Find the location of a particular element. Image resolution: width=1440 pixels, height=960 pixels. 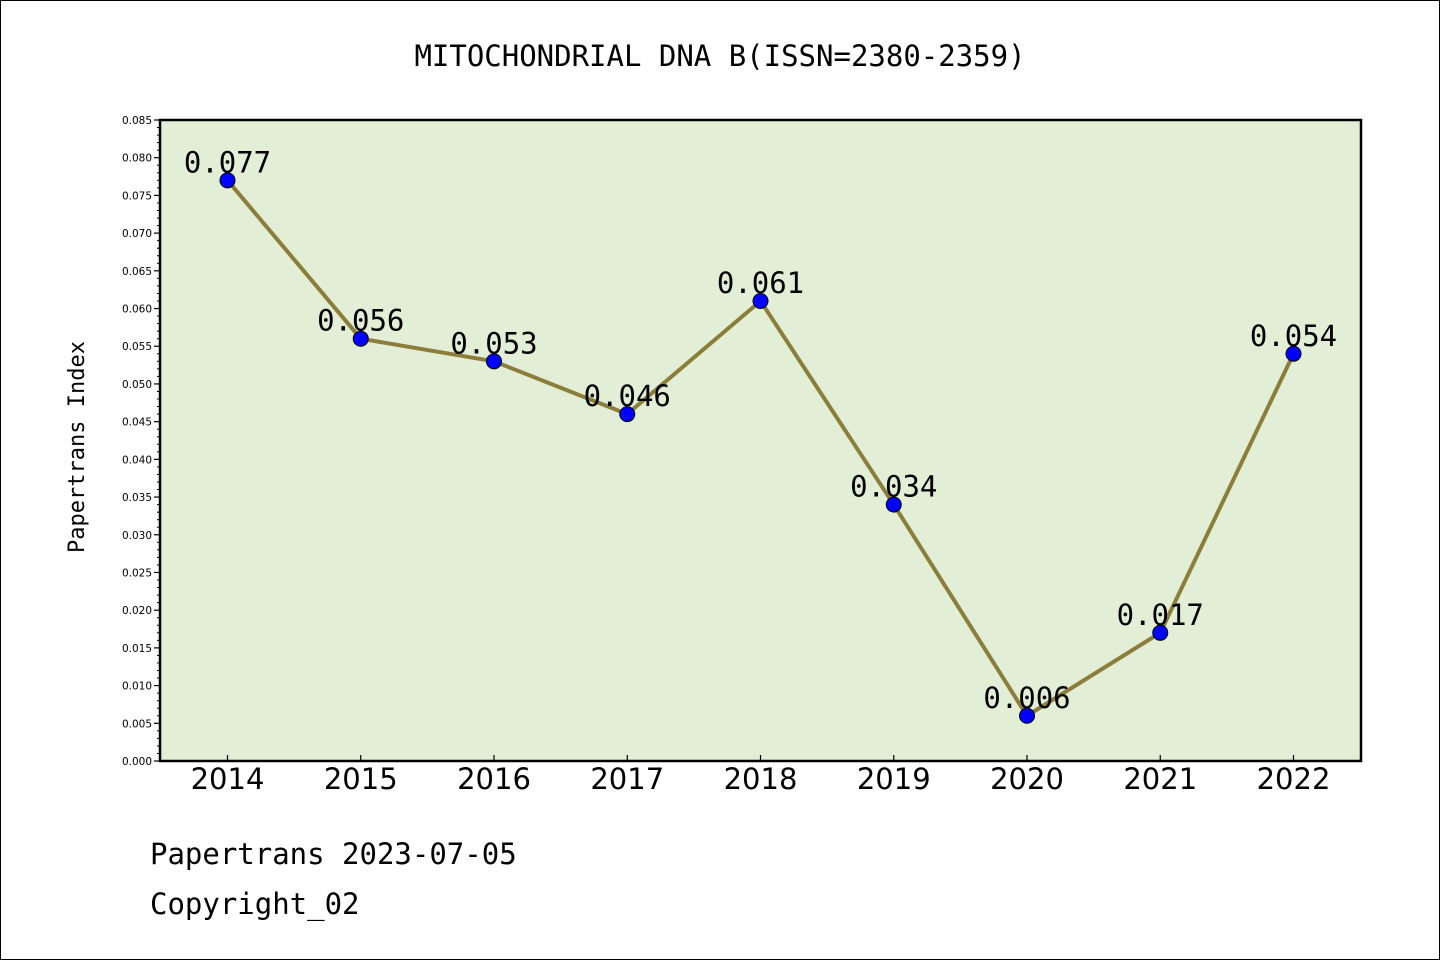

y-tick-label: 0.020 is located at coordinates (137, 611).